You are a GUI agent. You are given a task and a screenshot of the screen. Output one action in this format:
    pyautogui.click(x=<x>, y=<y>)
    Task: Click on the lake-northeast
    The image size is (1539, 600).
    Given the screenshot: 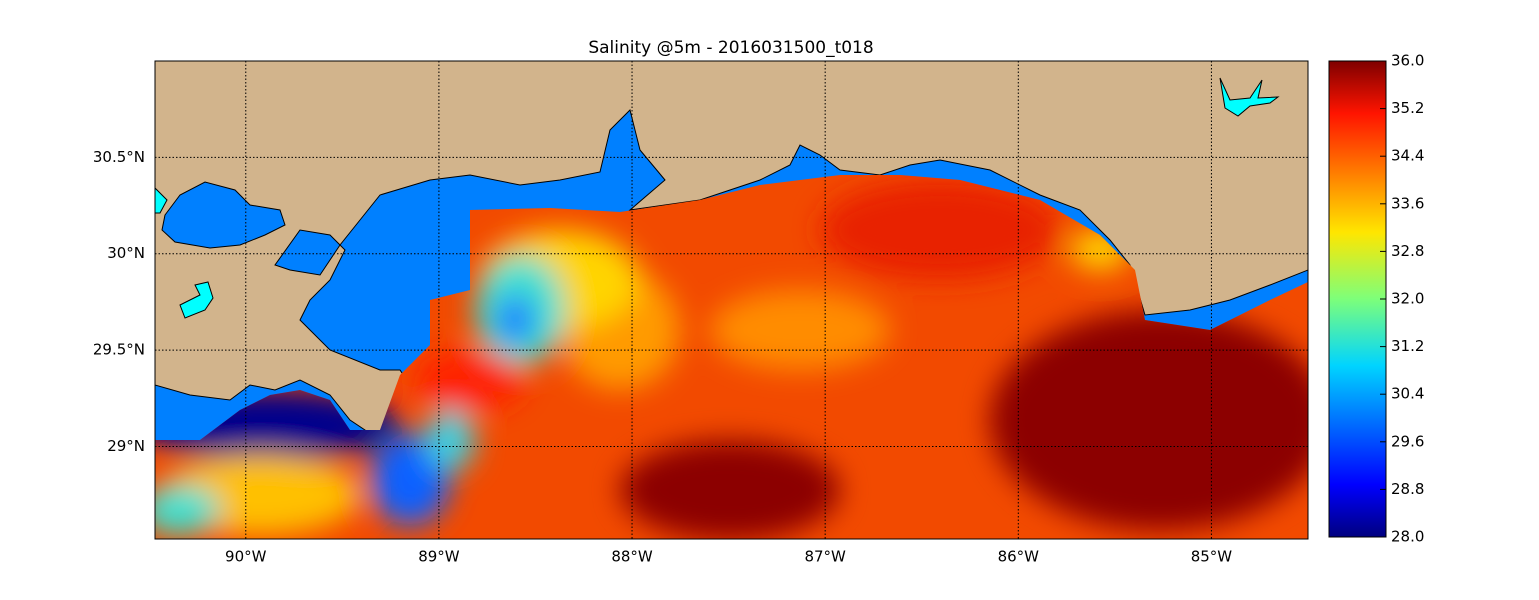 What is the action you would take?
    pyautogui.click(x=1249, y=97)
    